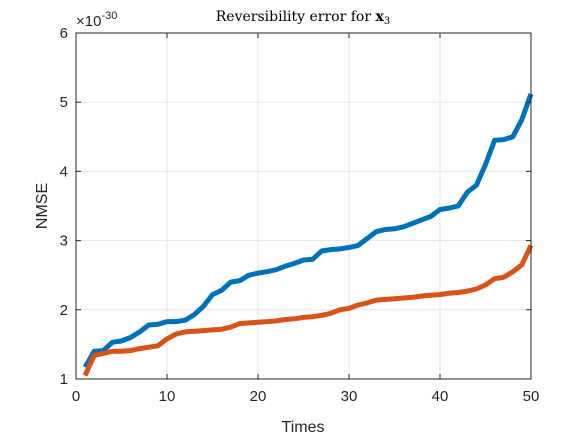 Image resolution: width=584 pixels, height=438 pixels. What do you see at coordinates (303, 427) in the screenshot?
I see `x-axis-title: Times` at bounding box center [303, 427].